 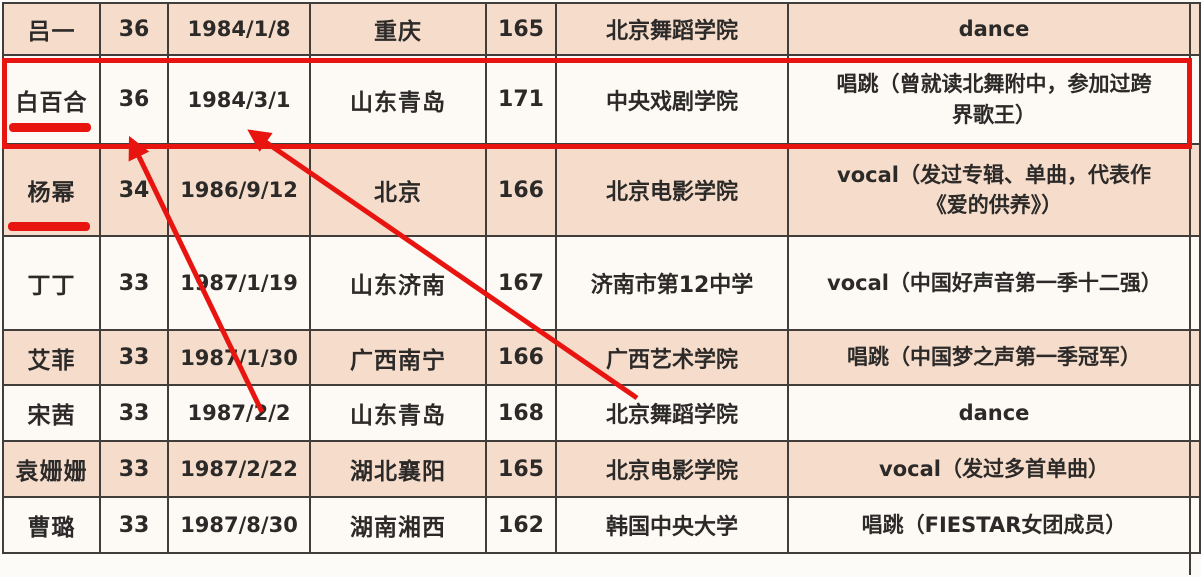 I want to click on cell-specialty: 唱跳（FIESTAR女团成员）, so click(x=994, y=525).